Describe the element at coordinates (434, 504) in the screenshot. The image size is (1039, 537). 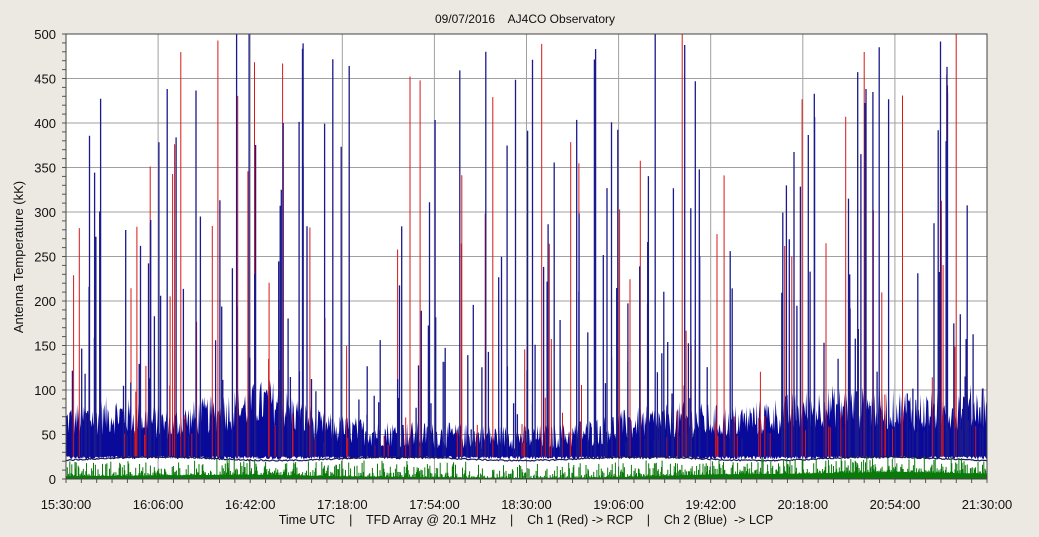
I see `x-tick-label: 17:54:00` at that location.